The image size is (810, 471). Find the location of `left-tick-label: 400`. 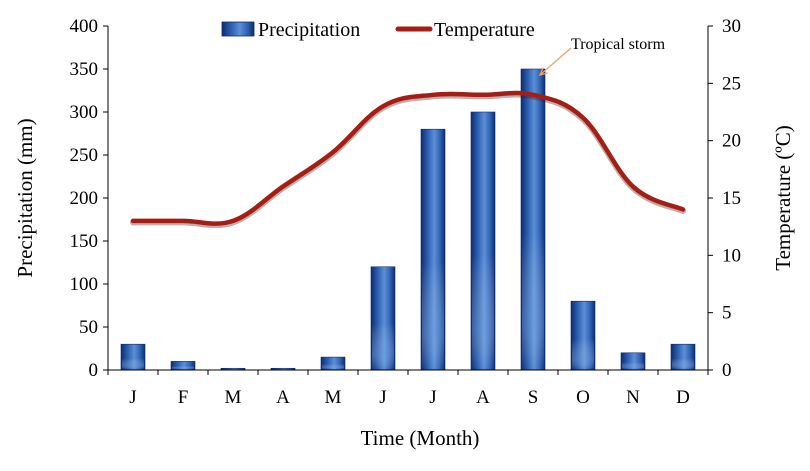

left-tick-label: 400 is located at coordinates (84, 26).